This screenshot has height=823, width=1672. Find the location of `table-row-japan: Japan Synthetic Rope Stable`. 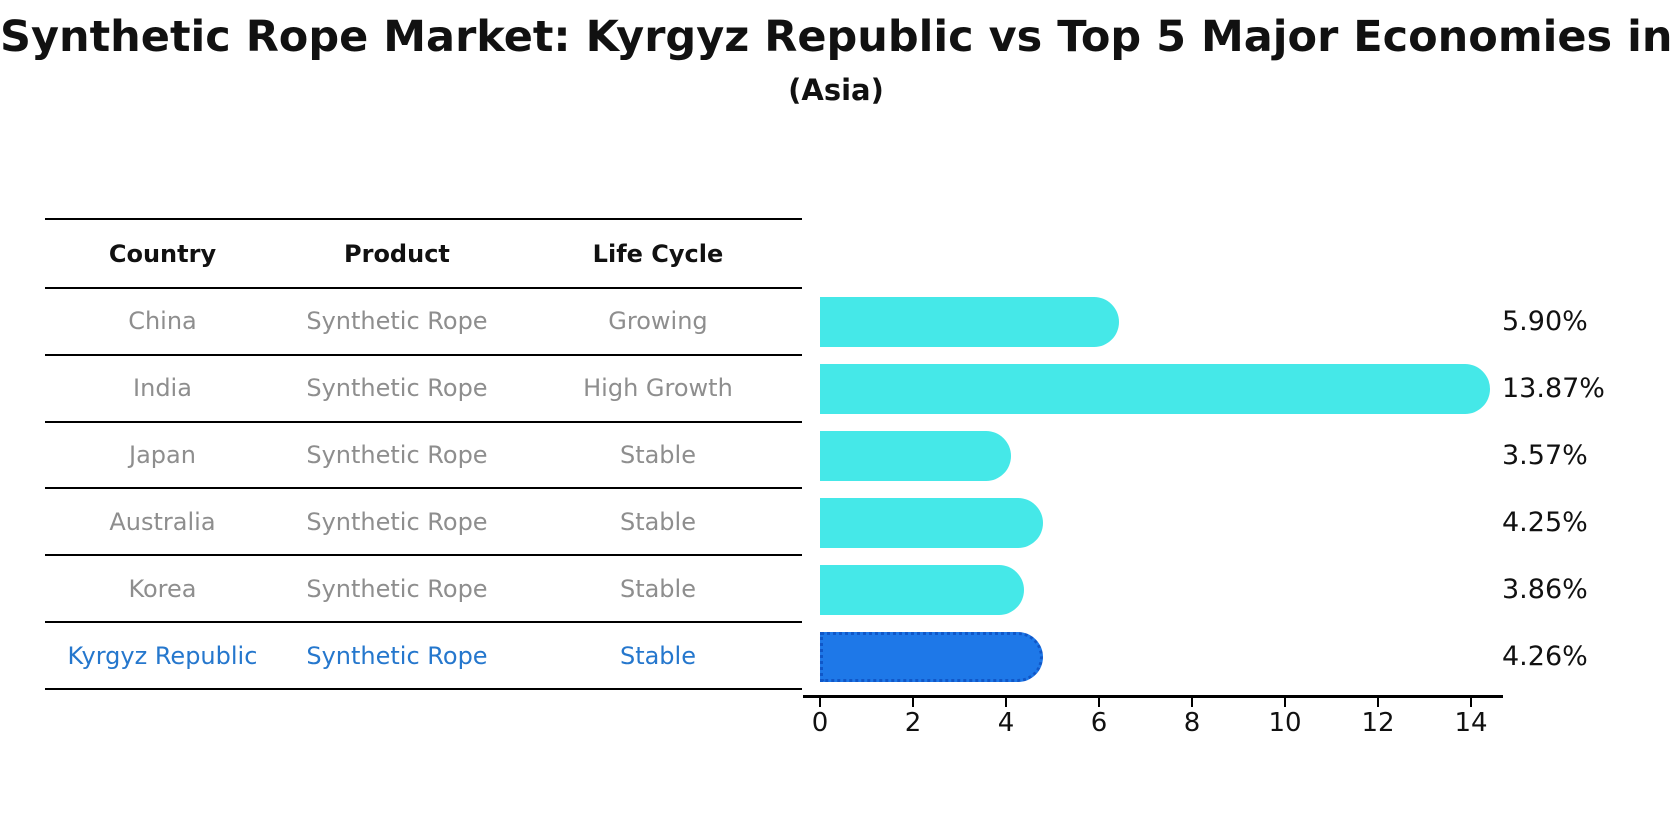

table-row-japan: Japan Synthetic Rope Stable is located at coordinates (423, 456).